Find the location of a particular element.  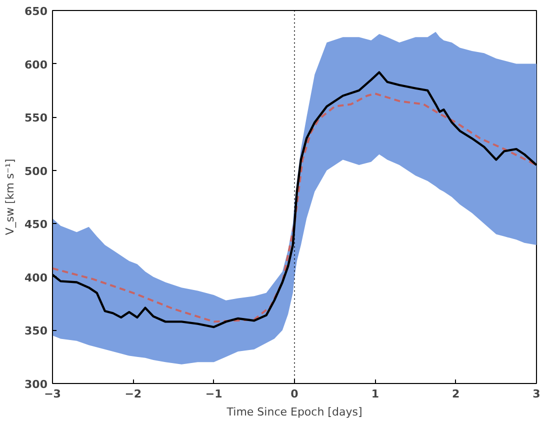

x-tick-label: 0 is located at coordinates (294, 394).